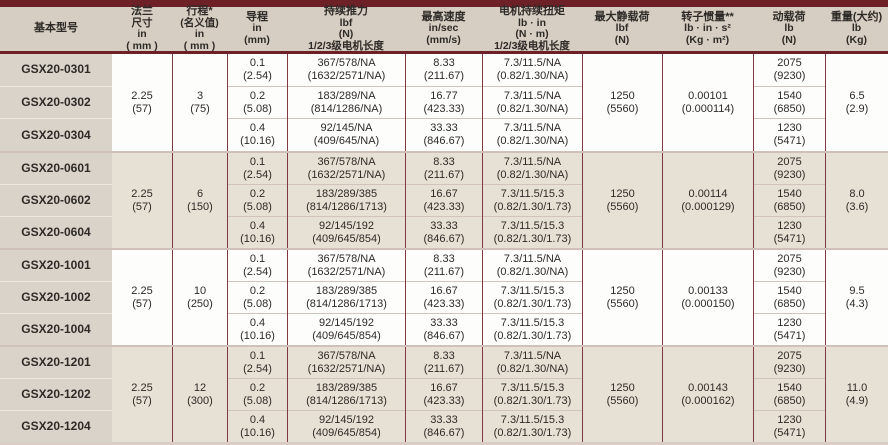  What do you see at coordinates (789, 400) in the screenshot?
I see `dynamic-load-line: (6850)` at bounding box center [789, 400].